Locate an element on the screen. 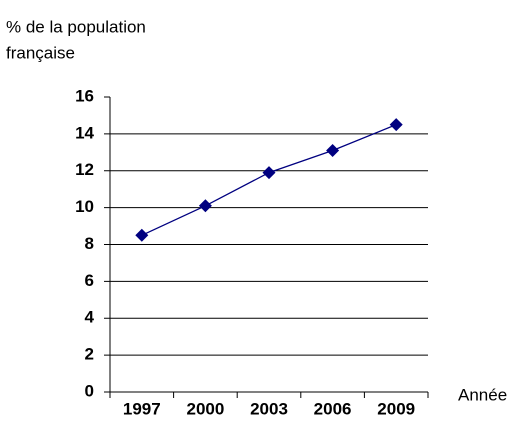  x-axis-title: Année is located at coordinates (482, 394).